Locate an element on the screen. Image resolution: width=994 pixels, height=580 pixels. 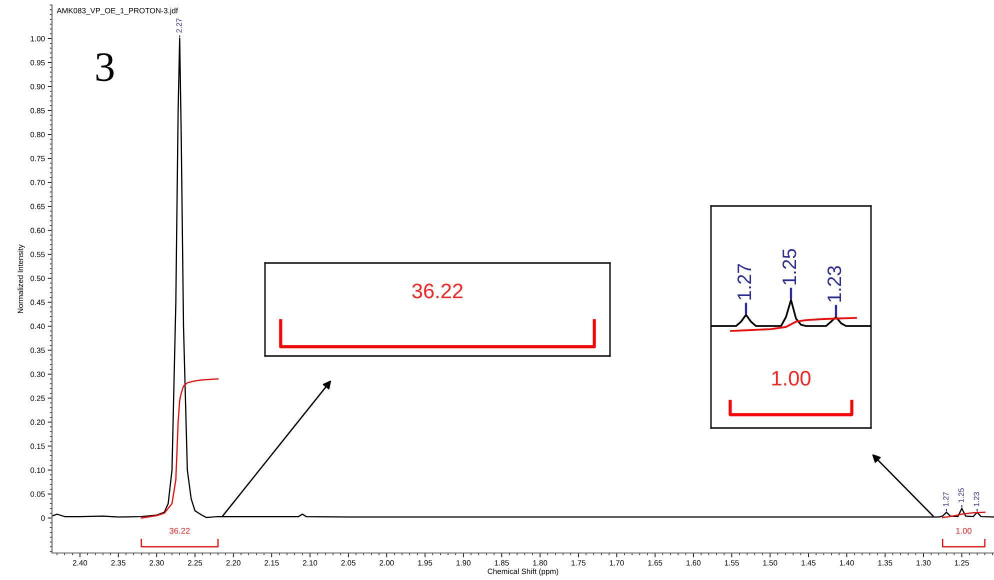
annotation: 1.23 is located at coordinates (834, 284).